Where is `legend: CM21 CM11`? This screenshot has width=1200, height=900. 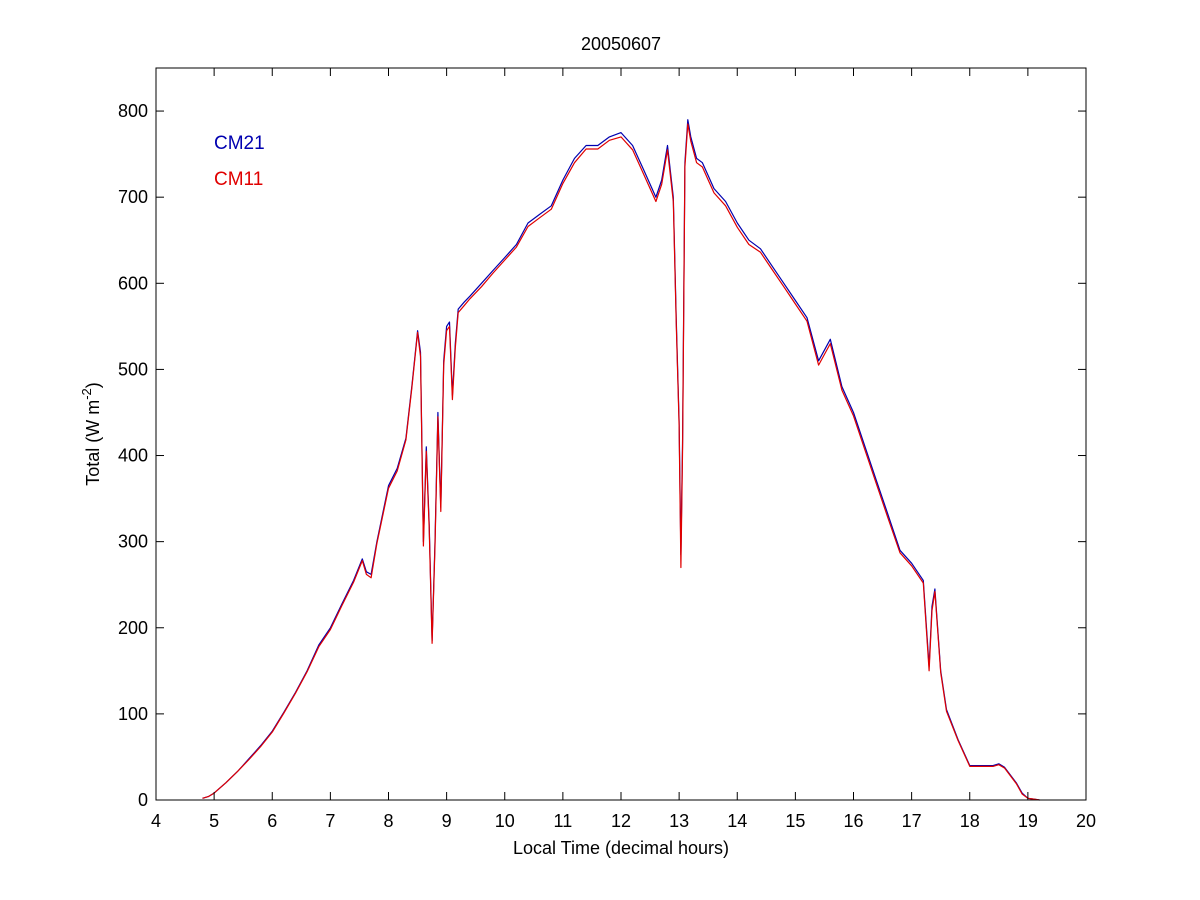 legend: CM21 CM11 is located at coordinates (239, 161).